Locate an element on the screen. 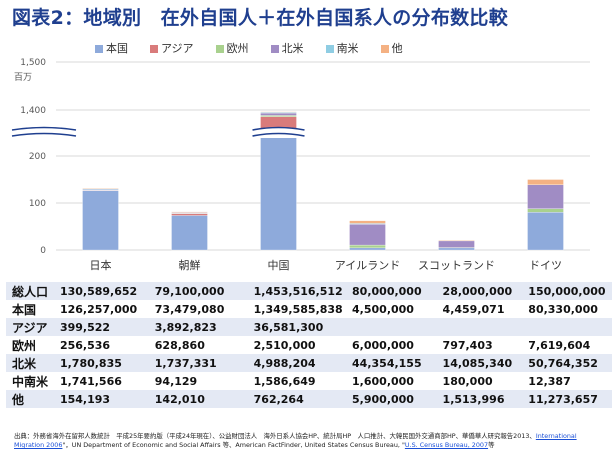 The width and height of the screenshot is (612, 458). y-tick-label: 1,500 is located at coordinates (33, 63).